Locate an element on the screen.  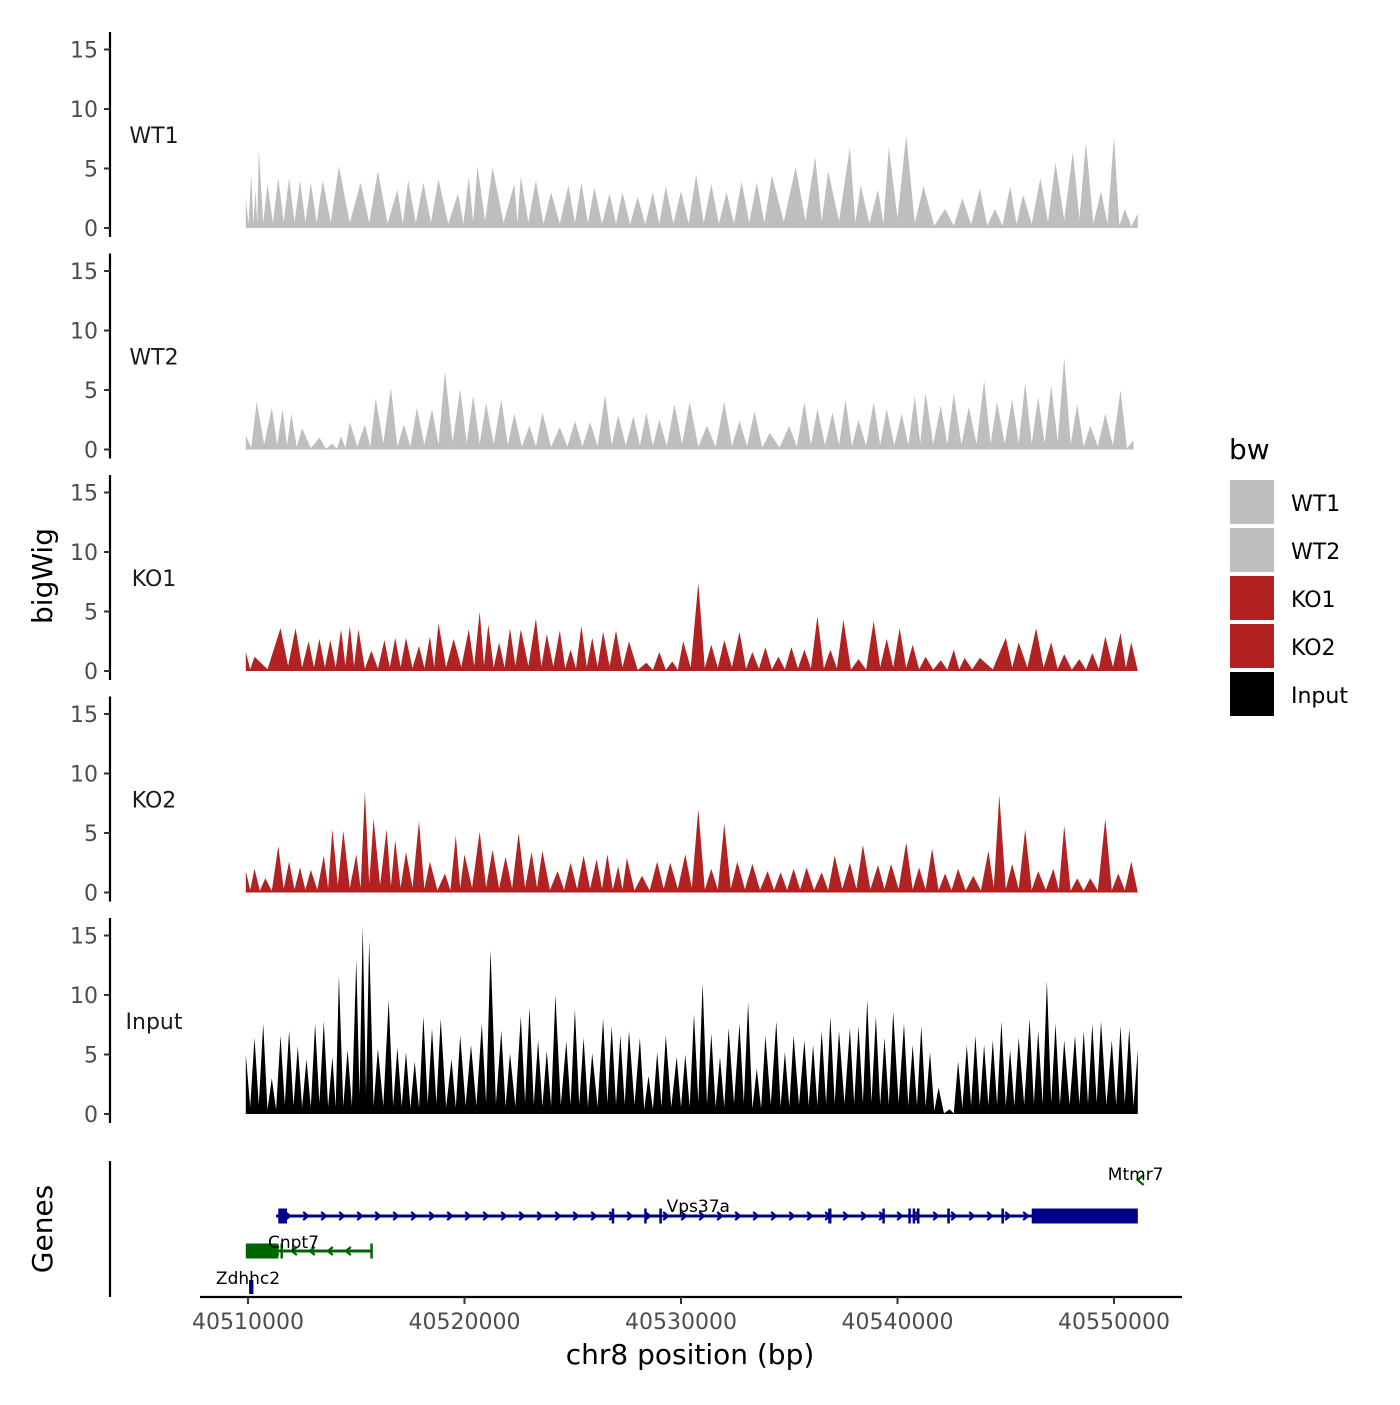
track-wt2: 0 5 10 15 WT2 is located at coordinates (602, 358).